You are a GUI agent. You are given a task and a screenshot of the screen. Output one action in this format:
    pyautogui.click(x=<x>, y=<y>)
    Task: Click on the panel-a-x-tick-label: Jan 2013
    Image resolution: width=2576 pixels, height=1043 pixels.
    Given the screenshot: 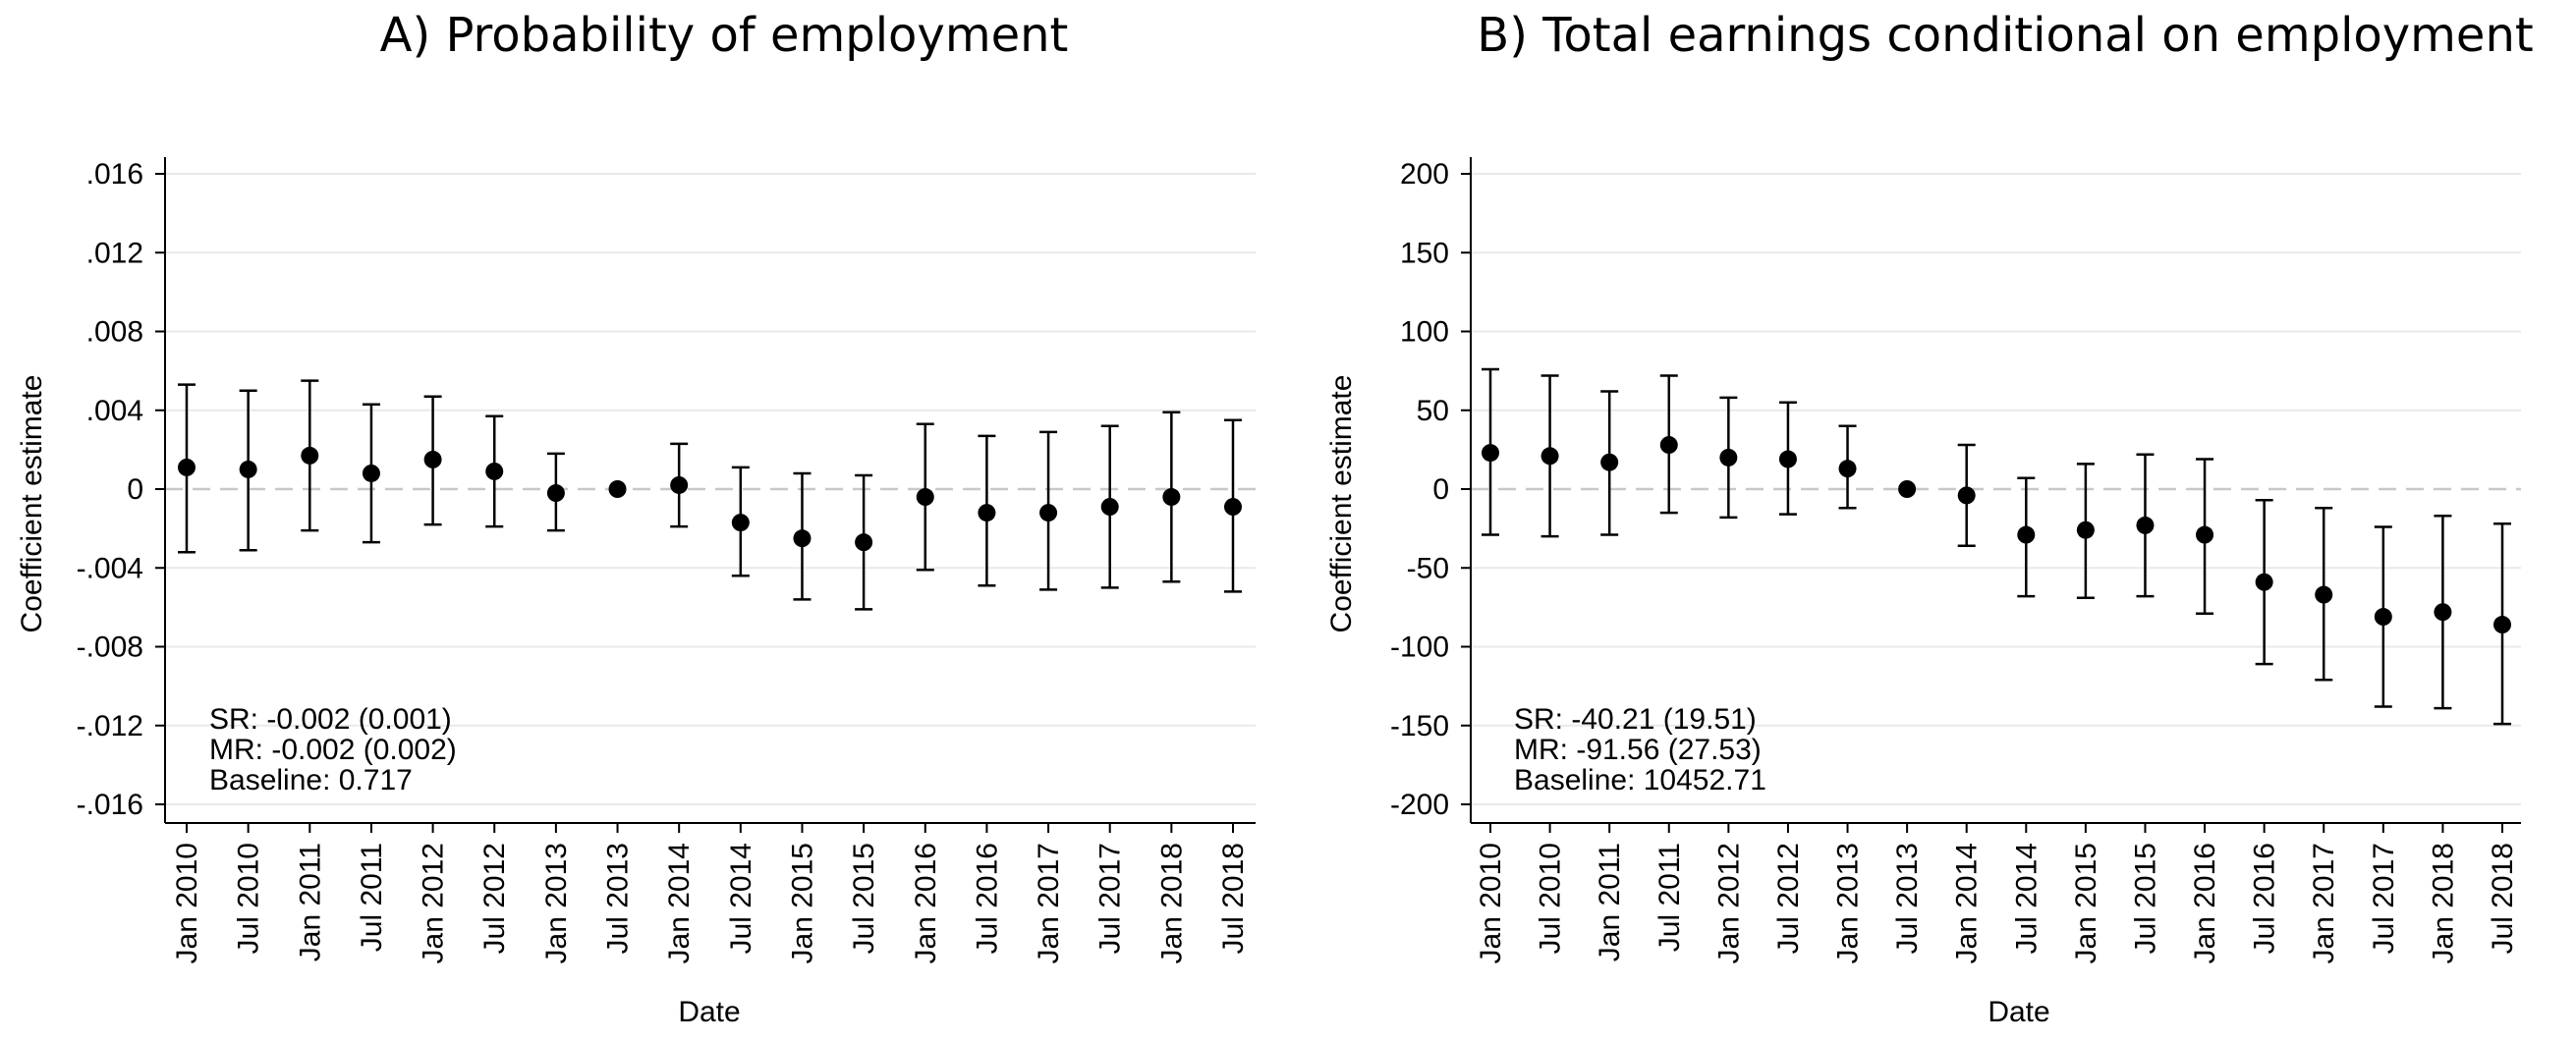 What is the action you would take?
    pyautogui.click(x=556, y=903)
    